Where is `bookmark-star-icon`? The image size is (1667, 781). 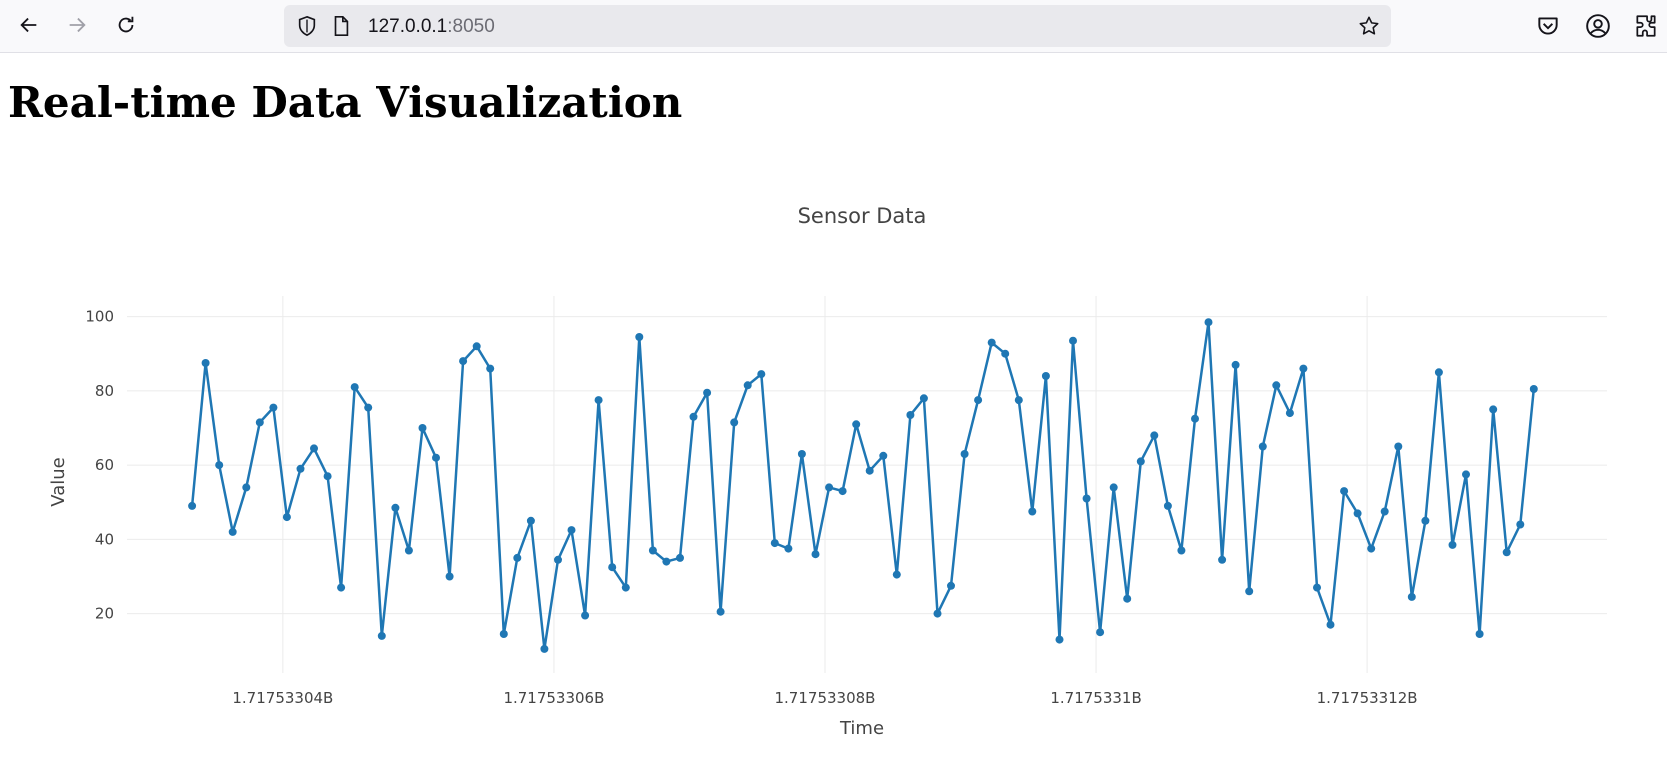
bookmark-star-icon is located at coordinates (1369, 26).